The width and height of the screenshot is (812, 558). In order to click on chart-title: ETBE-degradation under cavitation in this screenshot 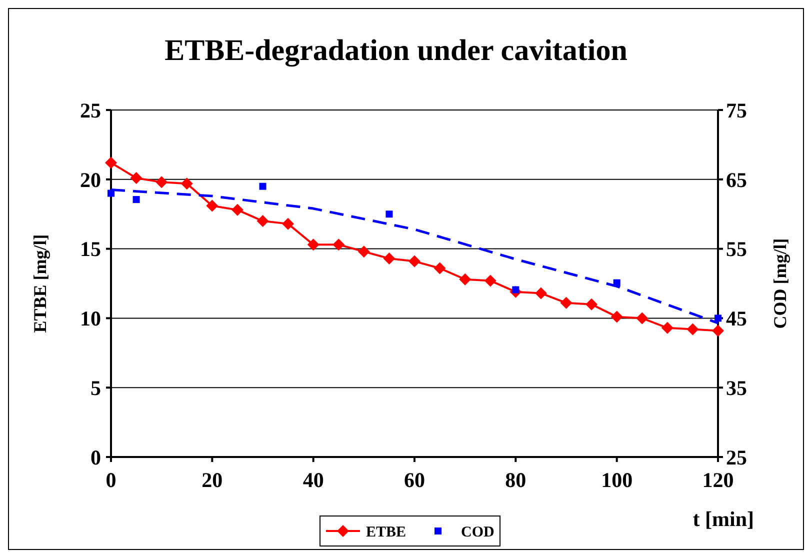, I will do `click(396, 50)`.